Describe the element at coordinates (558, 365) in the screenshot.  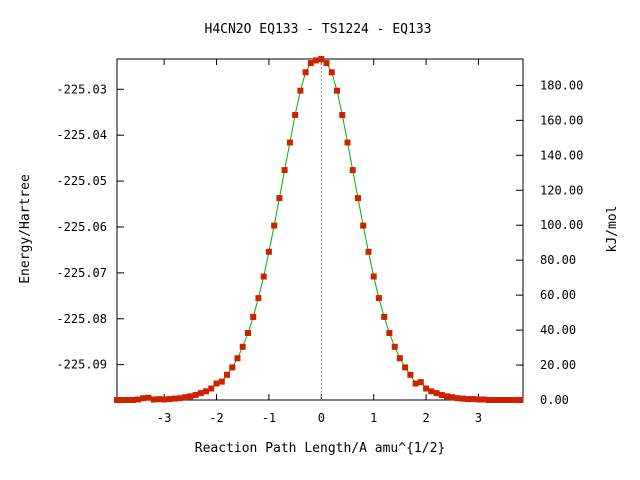
I see `y2-tick-label: 20.00` at that location.